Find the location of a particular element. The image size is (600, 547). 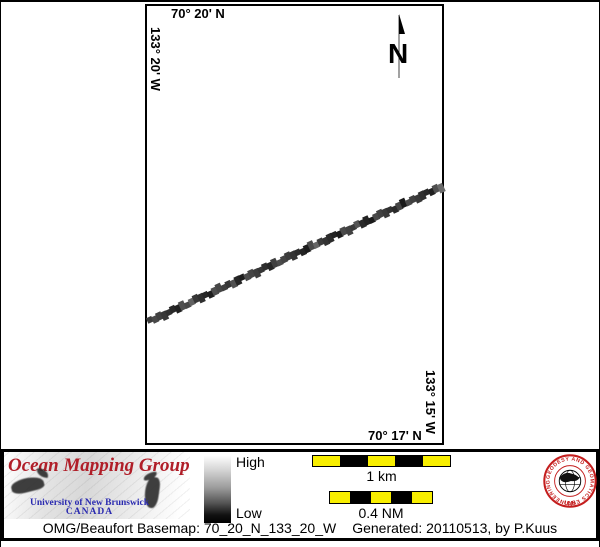

omg-logo-subtitle: University of New Brunswick CANADA is located at coordinates (89, 507).